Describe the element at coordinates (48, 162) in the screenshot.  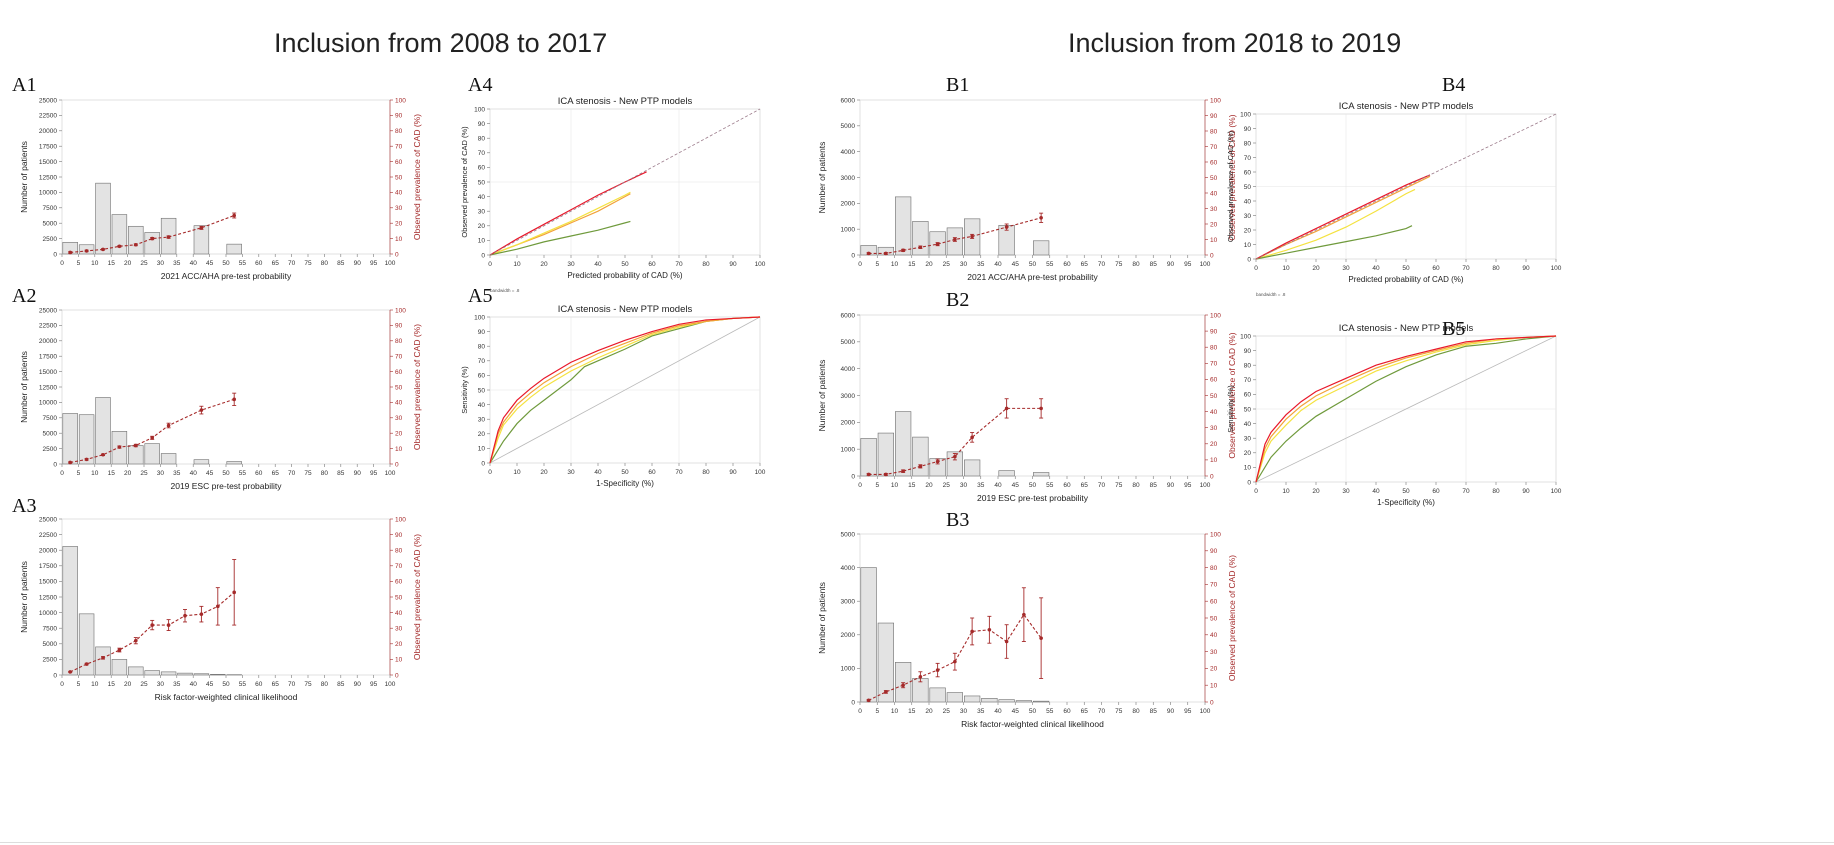
I see `y-tick-label: 15000` at that location.